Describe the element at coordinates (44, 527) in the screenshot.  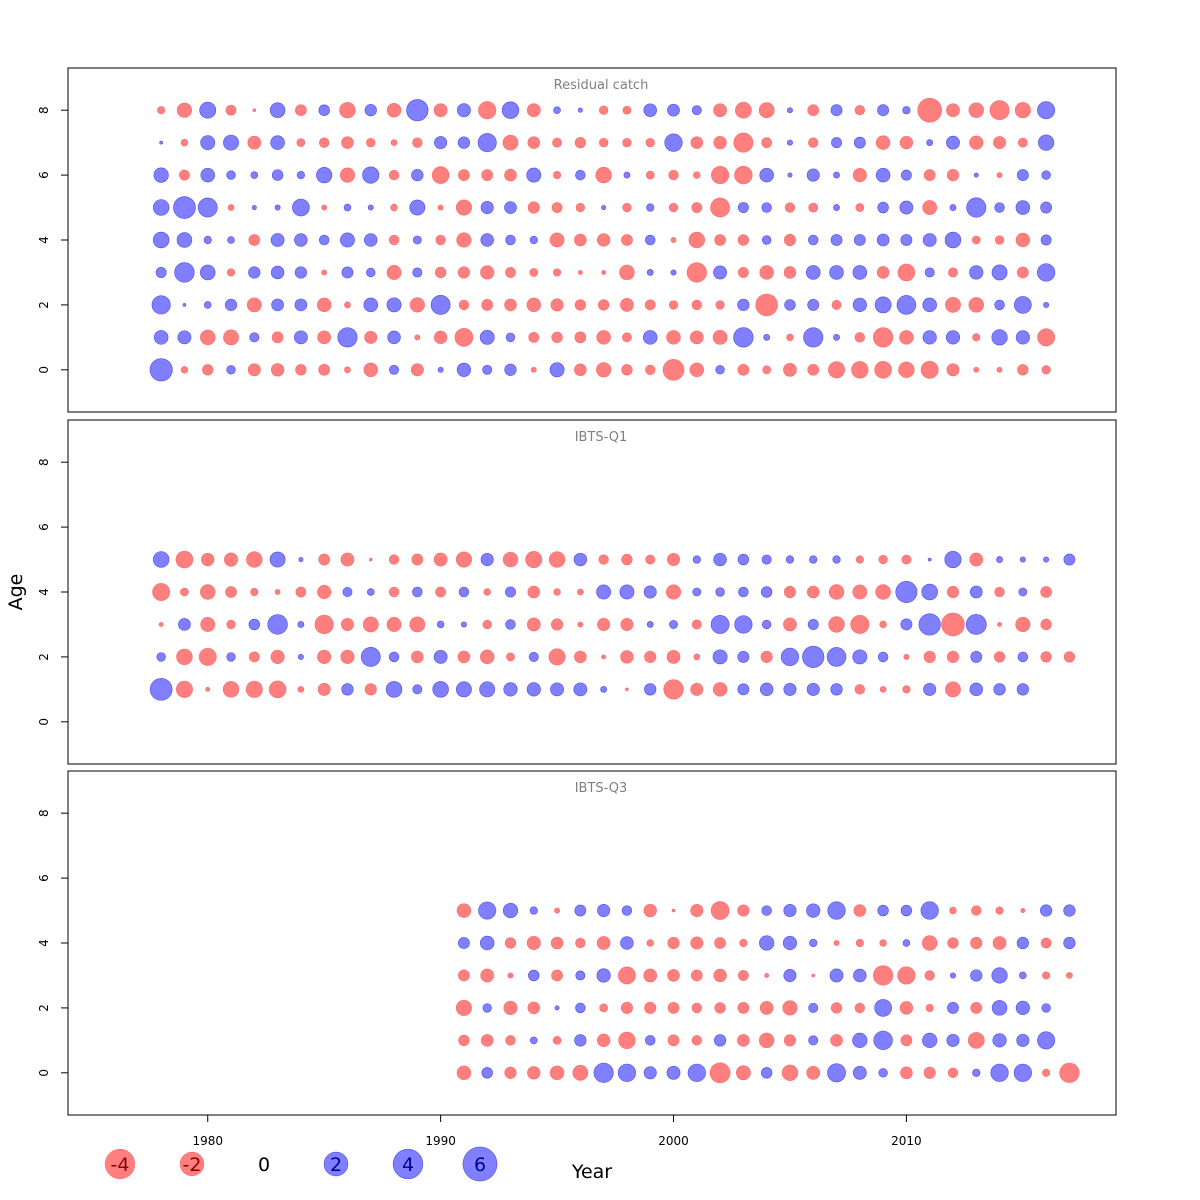
I see `y-tick-label: 6` at that location.